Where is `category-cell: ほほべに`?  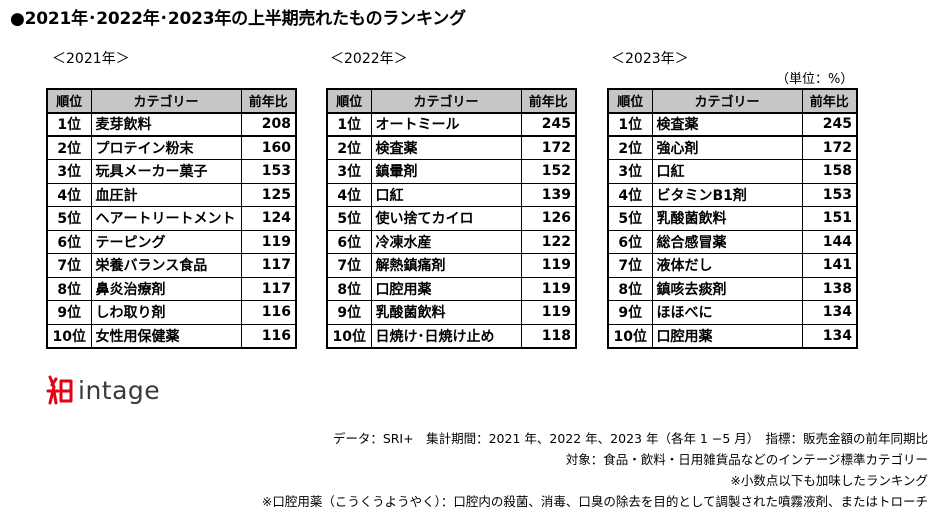
category-cell: ほほべに is located at coordinates (727, 312).